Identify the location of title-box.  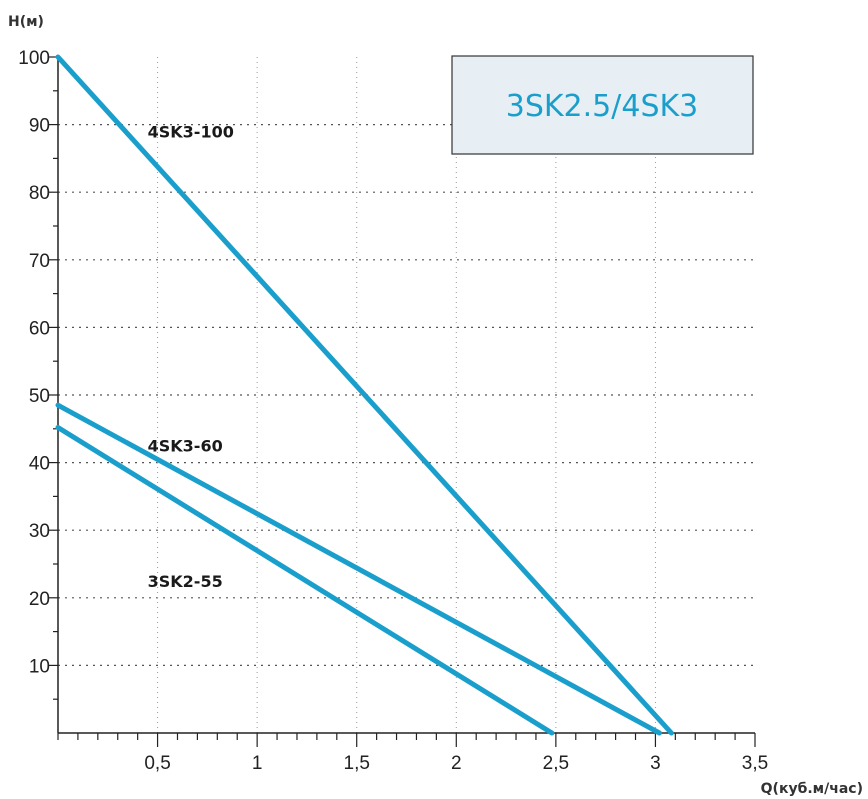
(602, 105).